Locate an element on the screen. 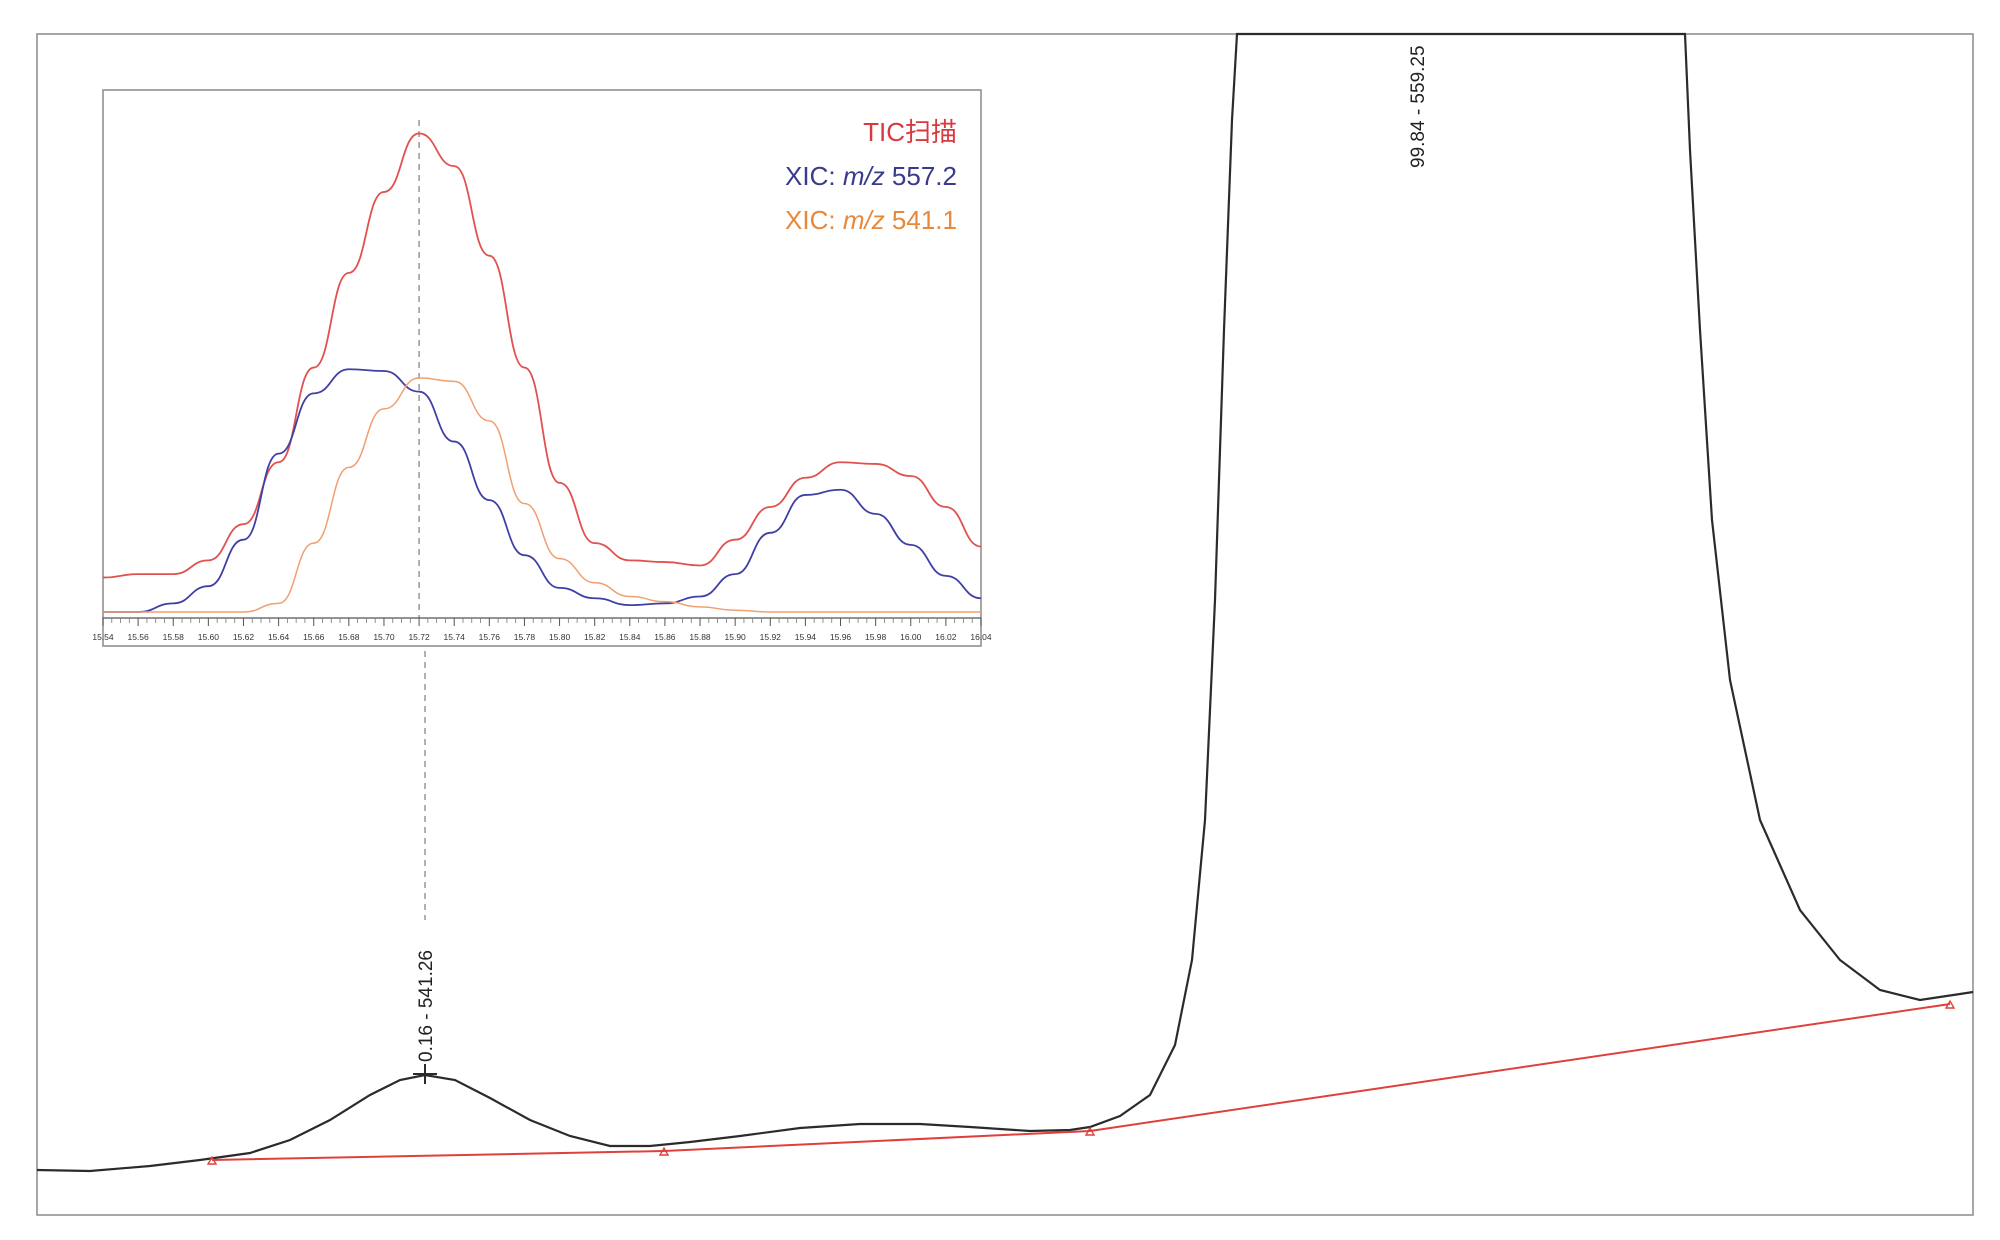 This screenshot has height=1240, width=2000. inset-x-tick-label: 15.72 is located at coordinates (419, 637).